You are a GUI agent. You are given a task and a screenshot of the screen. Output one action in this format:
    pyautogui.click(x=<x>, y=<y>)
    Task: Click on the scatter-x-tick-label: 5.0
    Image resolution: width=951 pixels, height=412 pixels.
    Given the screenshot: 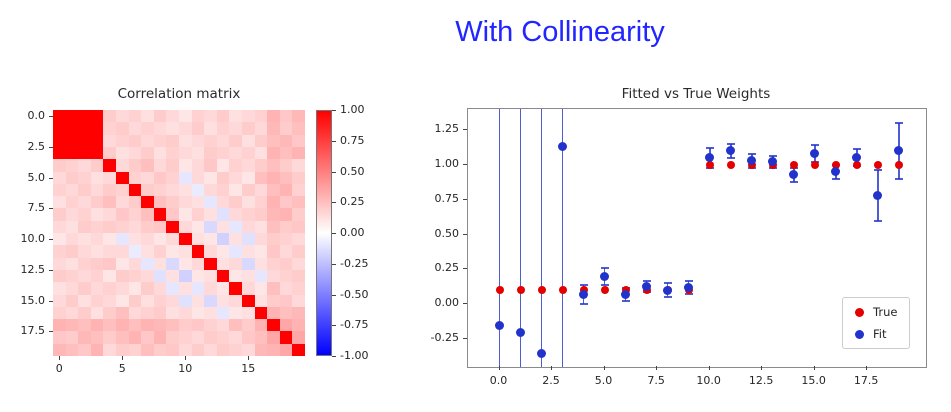 What is the action you would take?
    pyautogui.click(x=603, y=380)
    